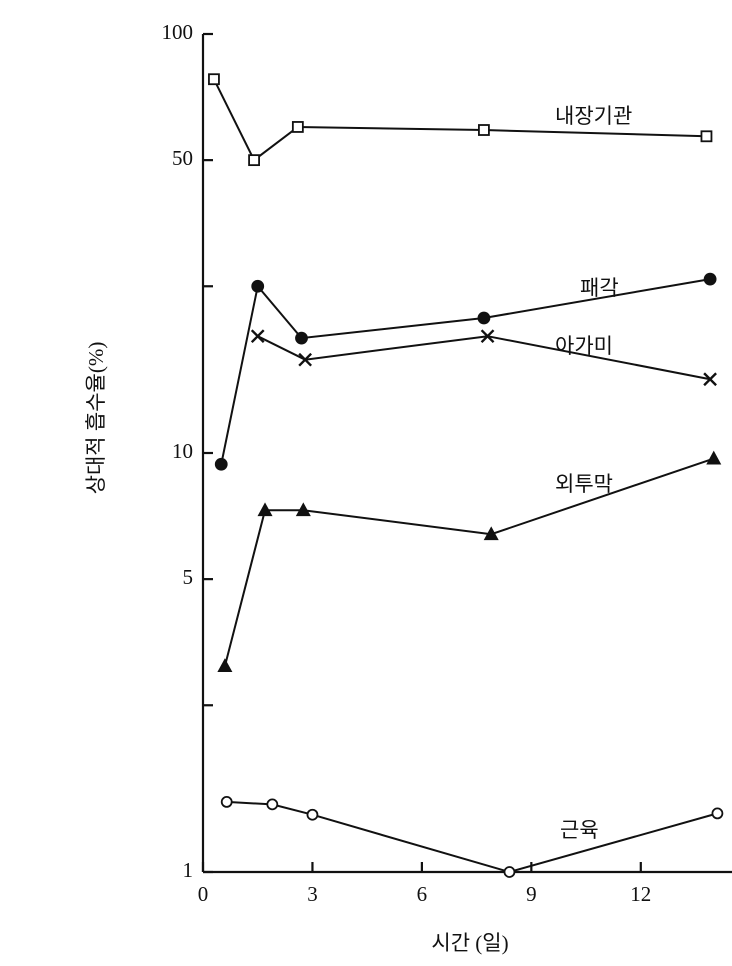 This screenshot has width=732, height=966. Describe the element at coordinates (531, 894) in the screenshot. I see `x-tick-label: 9` at that location.